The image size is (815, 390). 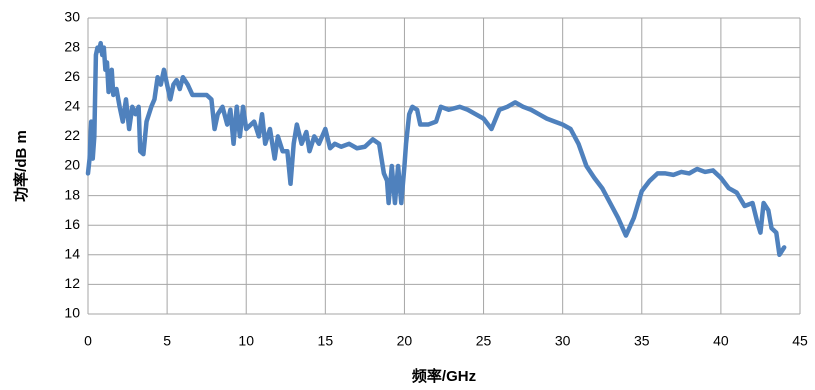 What do you see at coordinates (72, 224) in the screenshot?
I see `y-tick-label: 16` at bounding box center [72, 224].